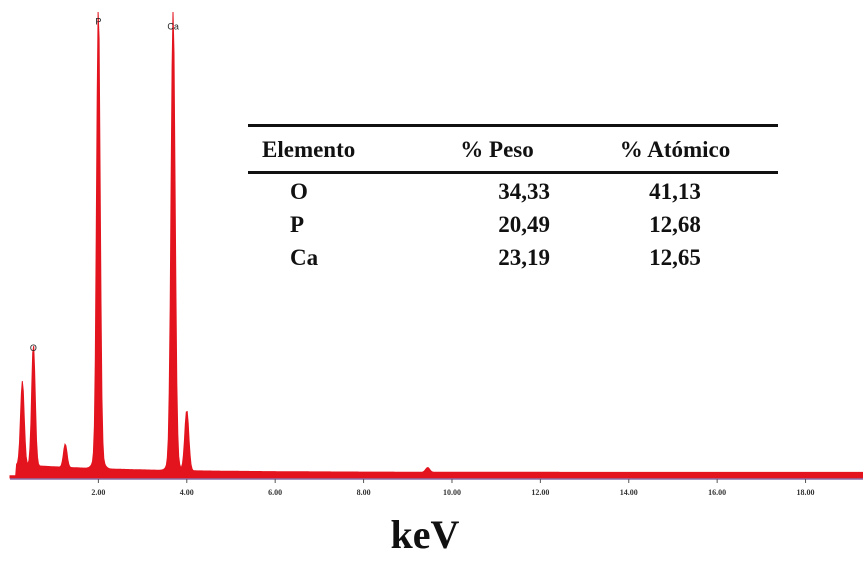 Image resolution: width=863 pixels, height=563 pixels. I want to click on x-tick-label: 16.00, so click(717, 492).